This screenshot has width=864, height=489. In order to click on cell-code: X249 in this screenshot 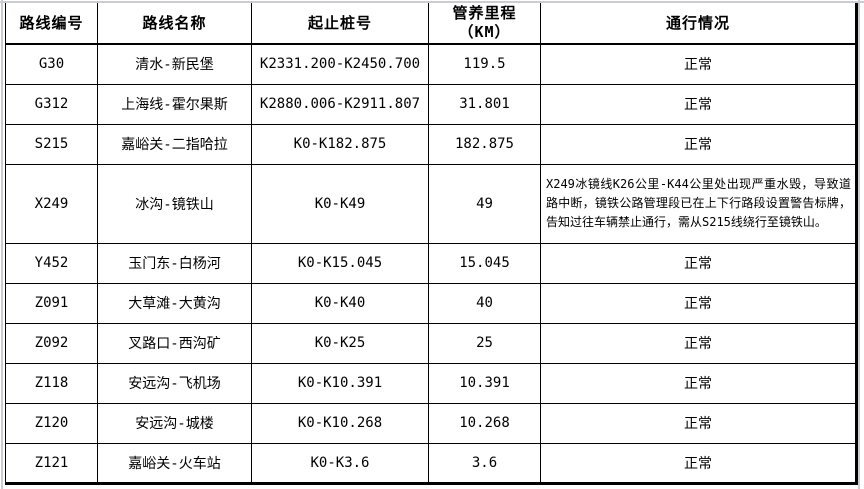, I will do `click(51, 203)`.